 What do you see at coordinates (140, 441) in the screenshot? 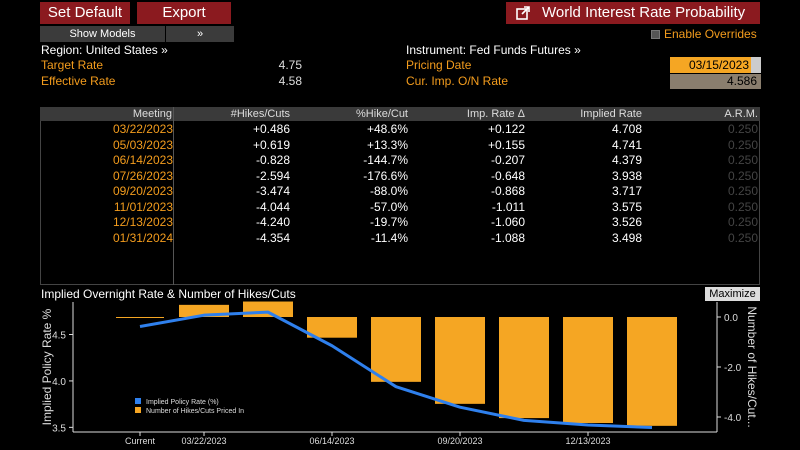
I see `x-tick-label: Current` at bounding box center [140, 441].